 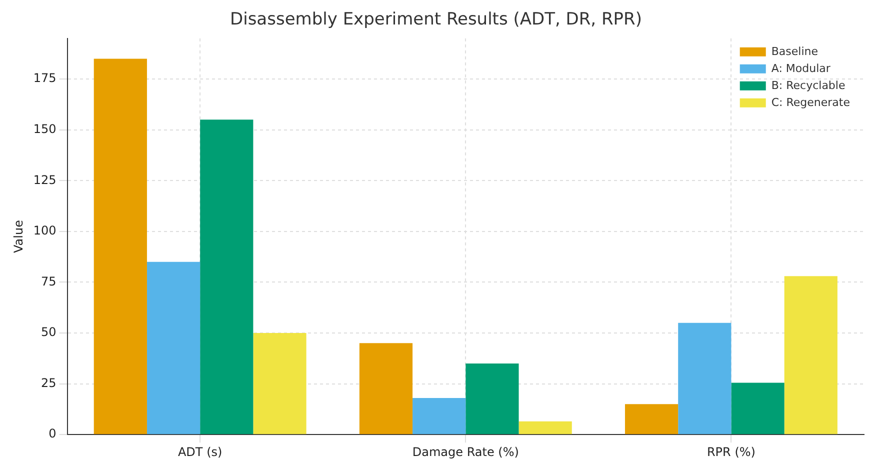 I want to click on y-tick-label: 0, so click(x=52, y=433).